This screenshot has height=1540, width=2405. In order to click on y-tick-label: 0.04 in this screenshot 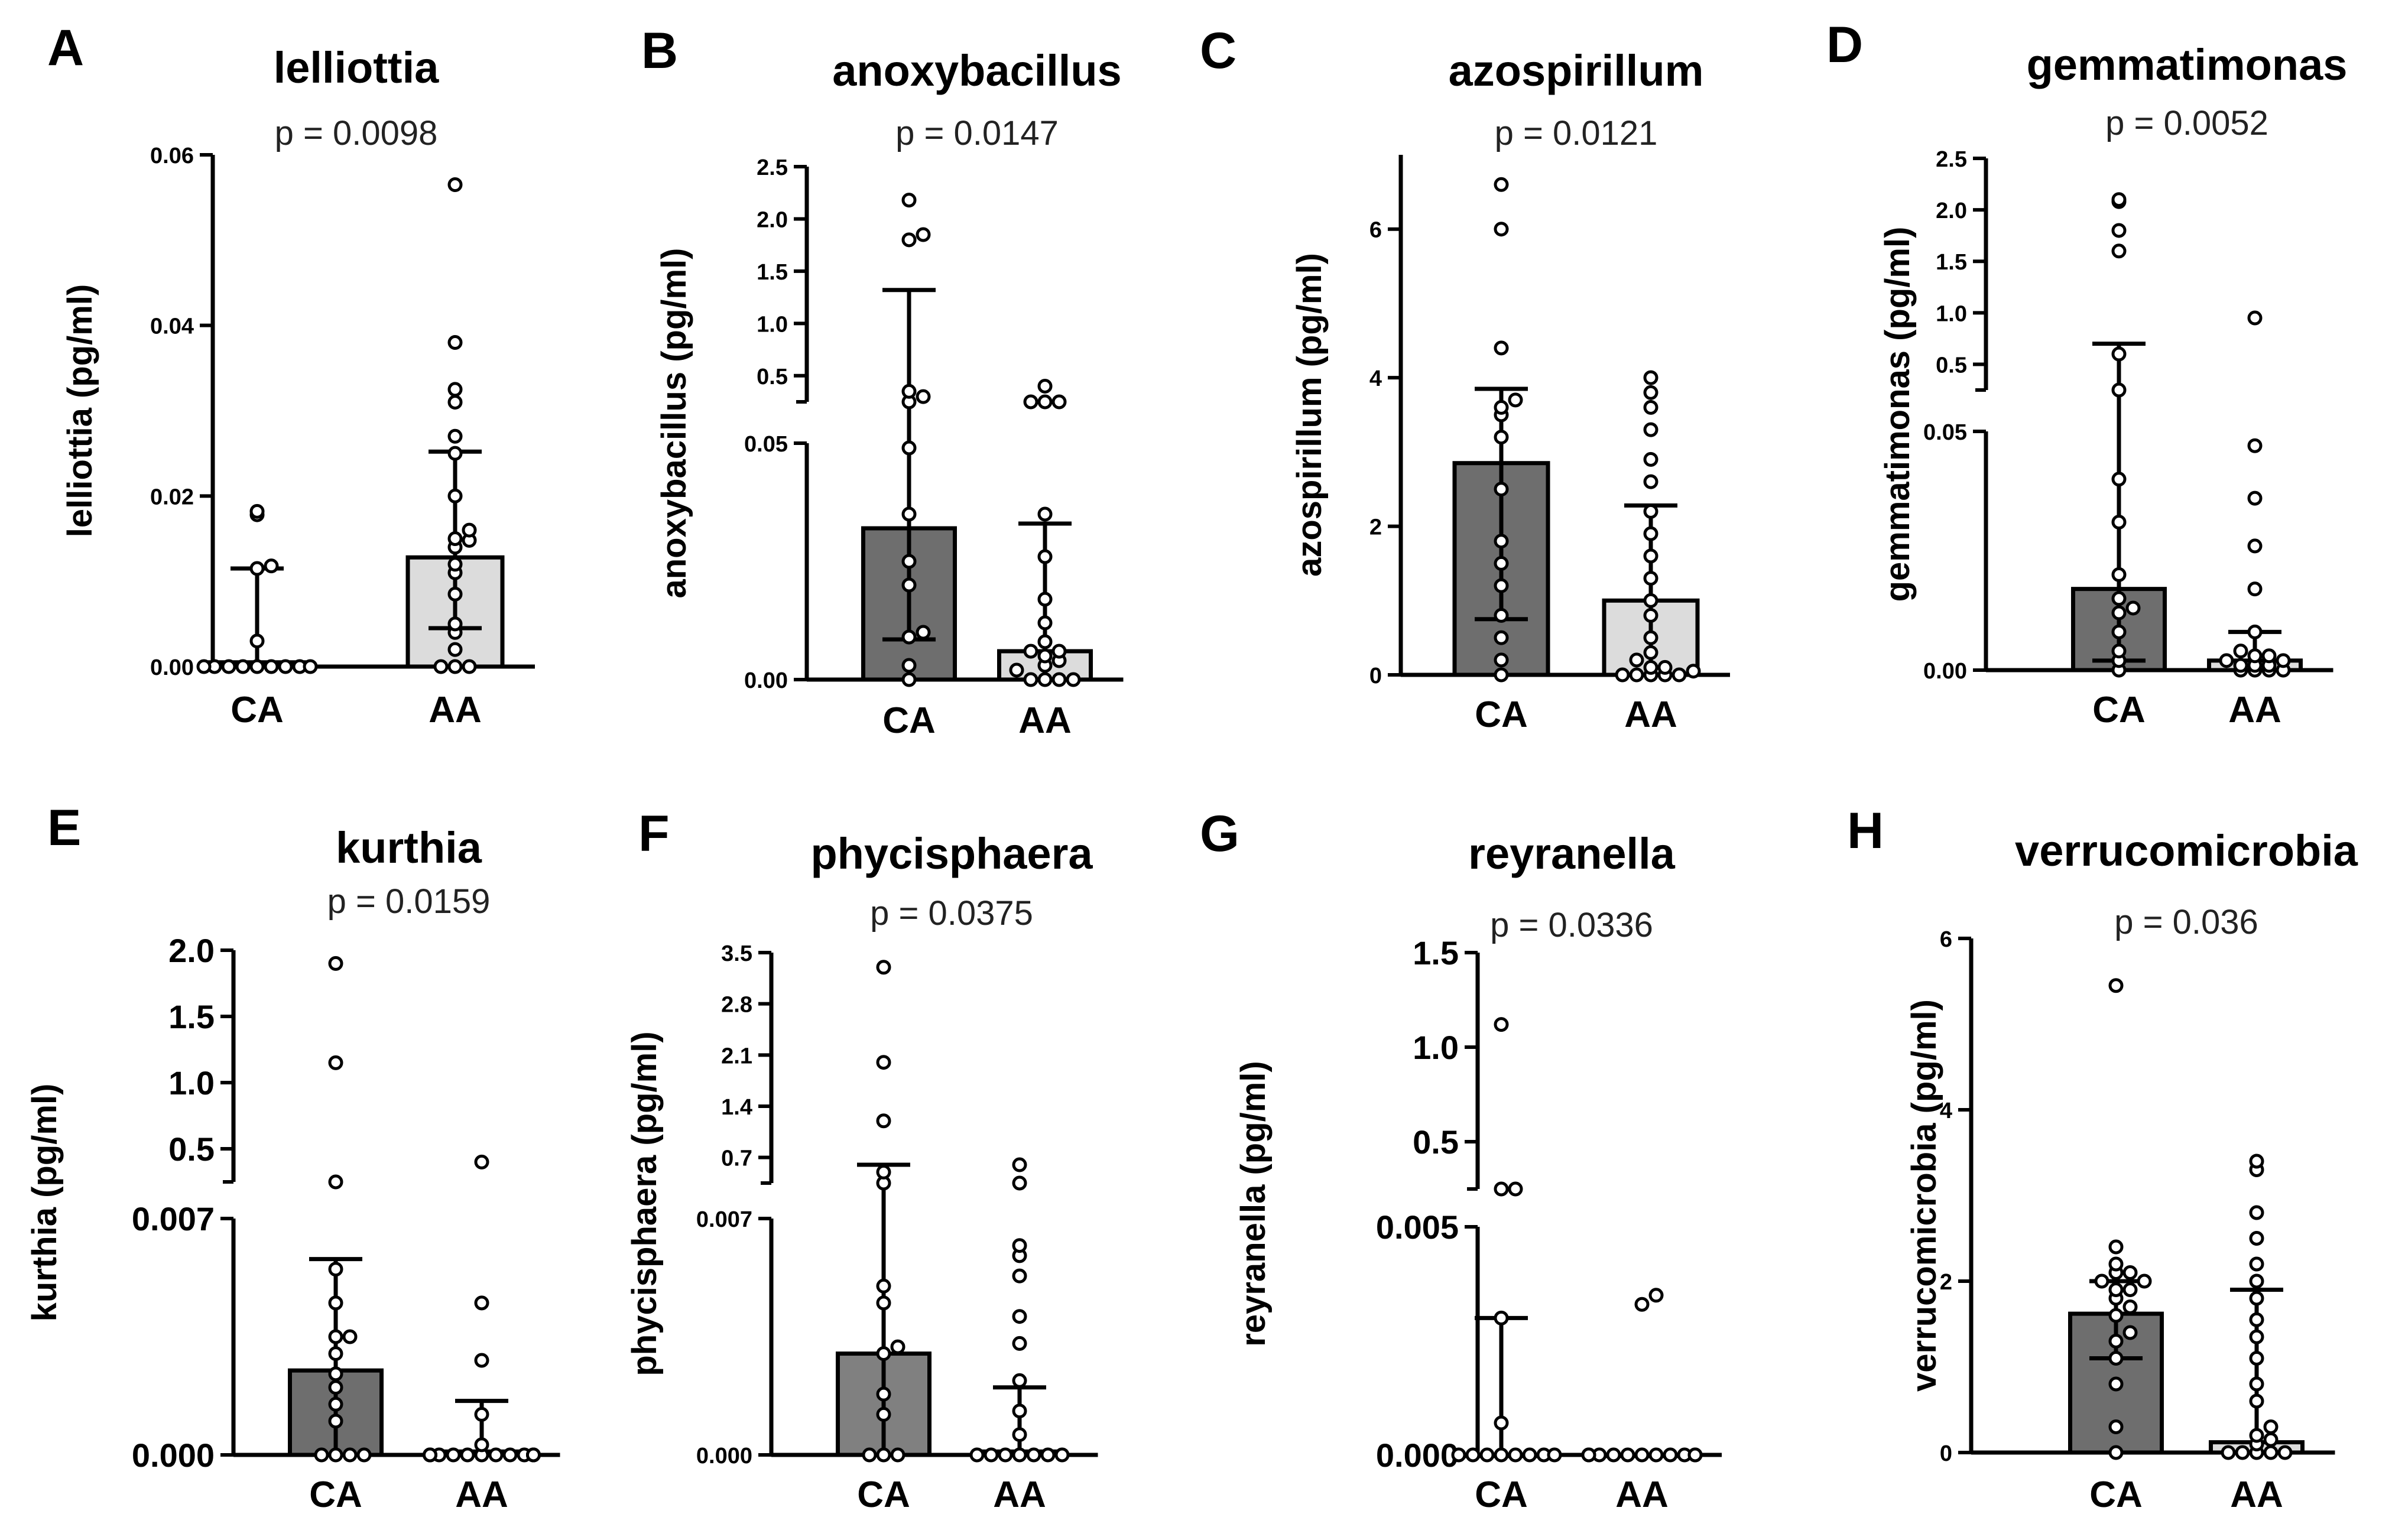, I will do `click(172, 326)`.